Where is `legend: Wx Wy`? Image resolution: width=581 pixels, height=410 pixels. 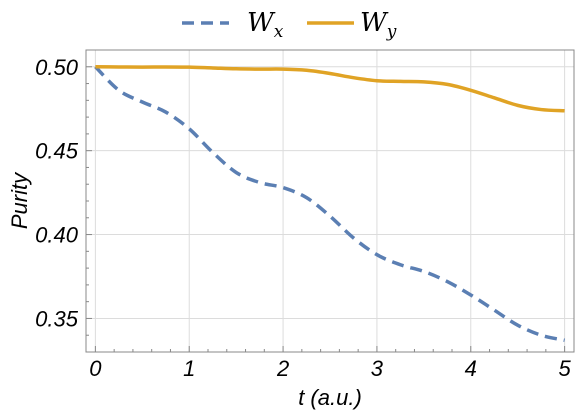
legend: Wx Wy is located at coordinates (289, 25).